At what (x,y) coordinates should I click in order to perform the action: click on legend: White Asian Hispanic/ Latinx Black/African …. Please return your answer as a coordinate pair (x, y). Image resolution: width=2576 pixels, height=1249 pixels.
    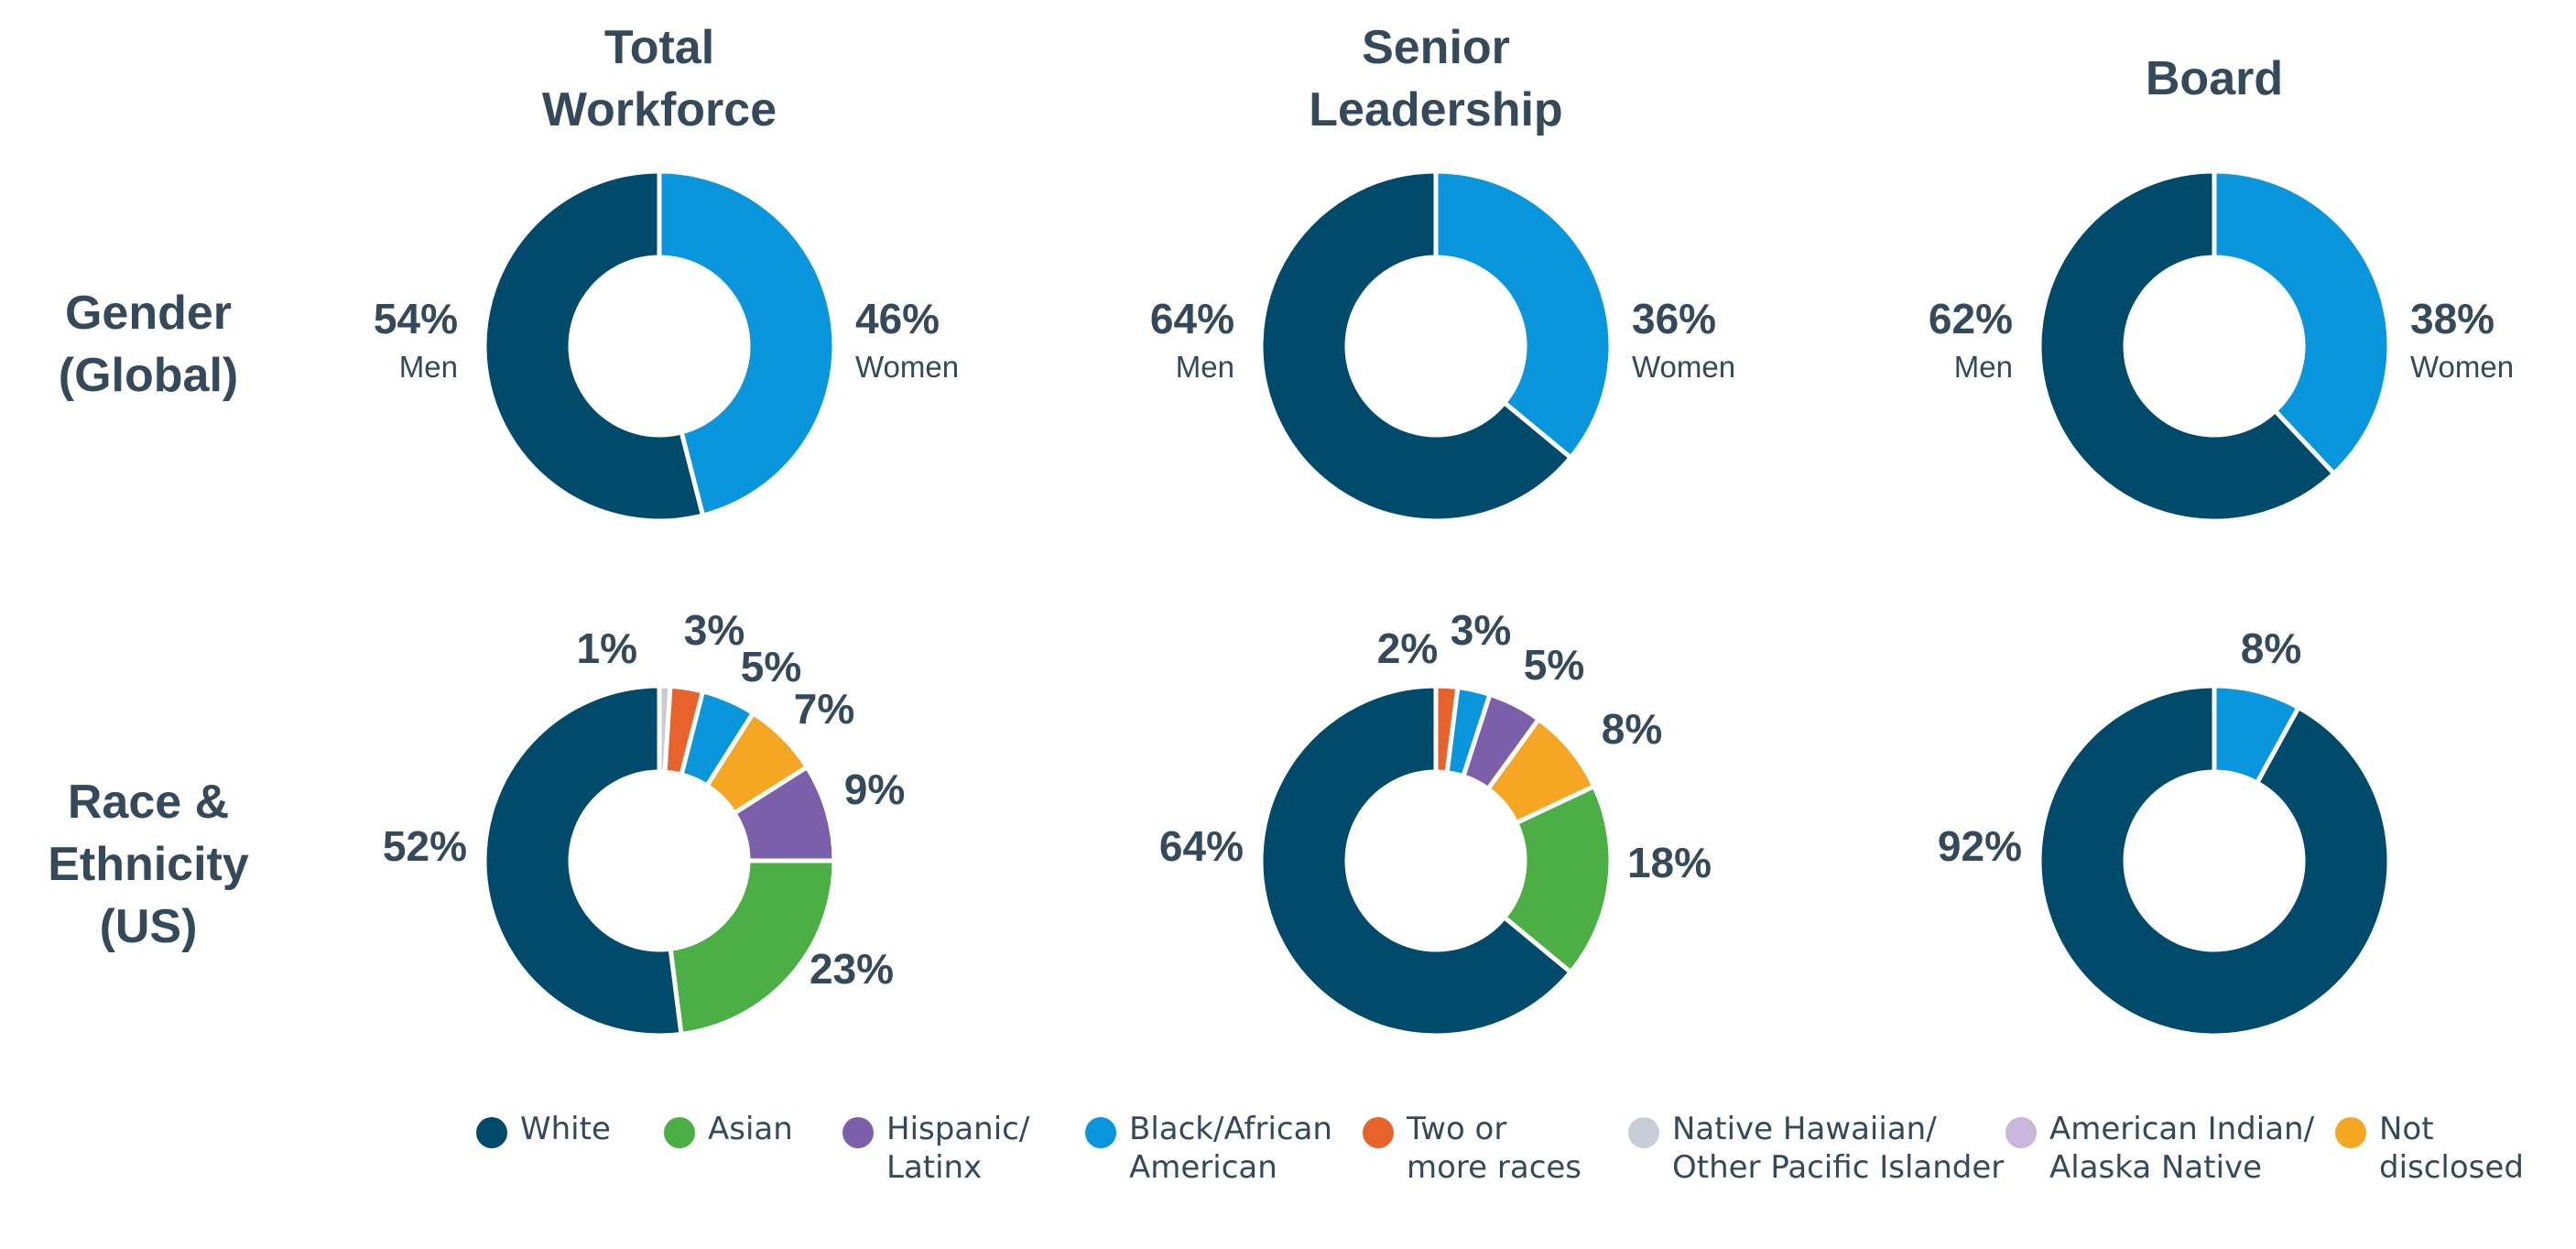
    Looking at the image, I should click on (1524, 1165).